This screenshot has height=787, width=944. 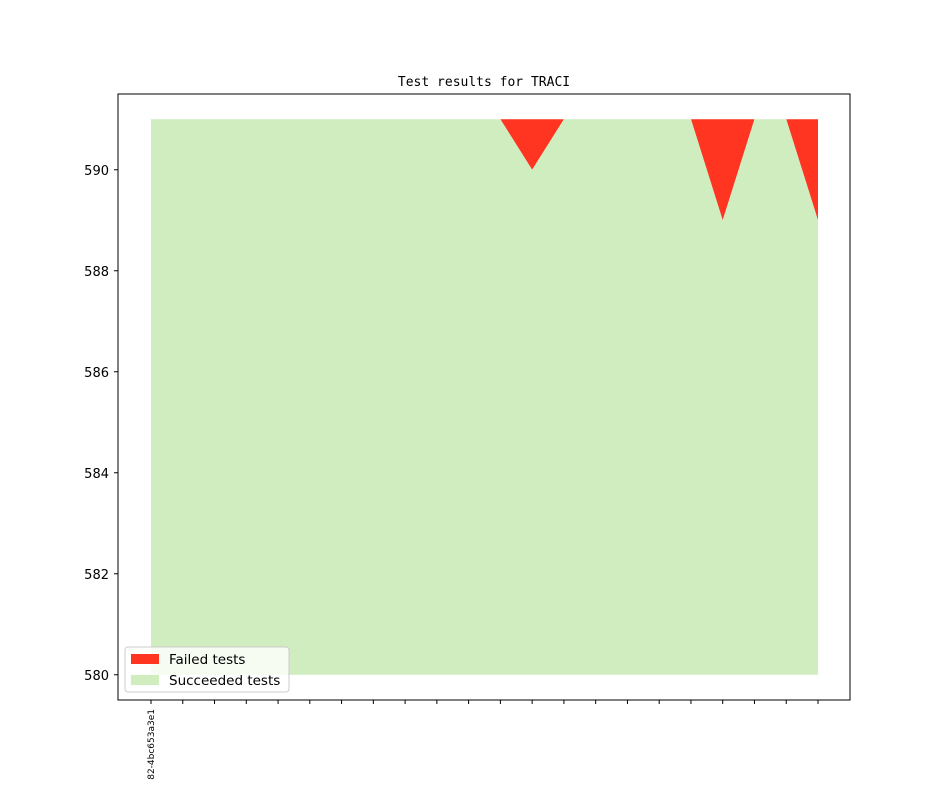 I want to click on y-tick-label: 580, so click(x=96, y=676).